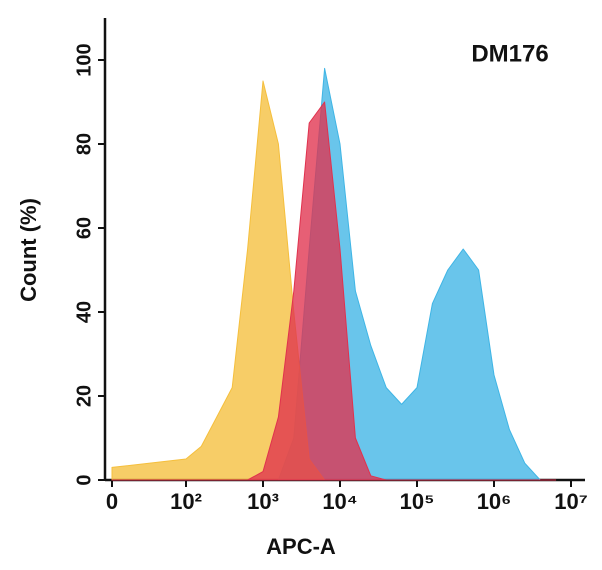  What do you see at coordinates (339, 501) in the screenshot?
I see `x-tick-label: 10⁴` at bounding box center [339, 501].